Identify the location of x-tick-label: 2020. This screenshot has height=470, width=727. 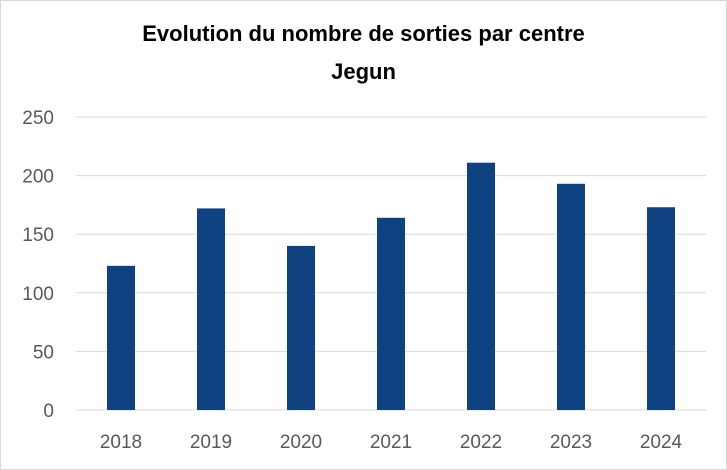
(301, 442).